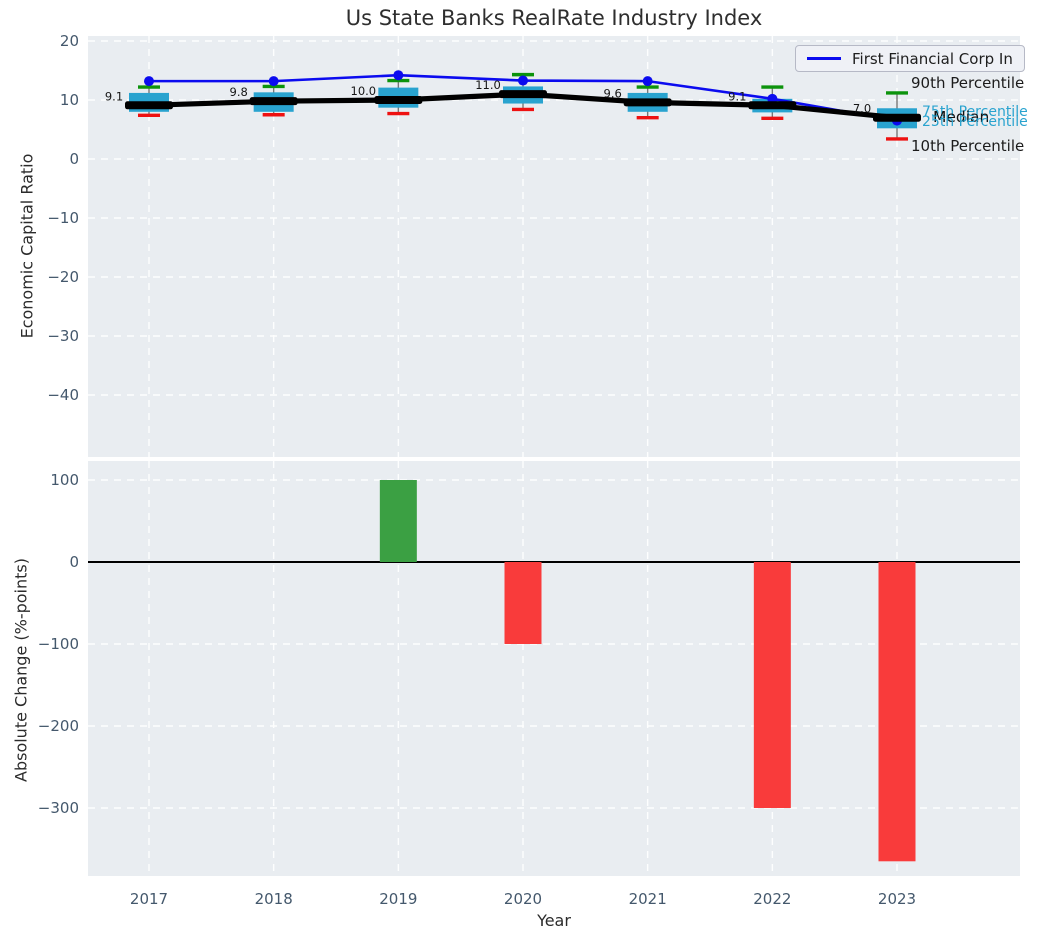 Image resolution: width=1044 pixels, height=942 pixels. Describe the element at coordinates (74, 562) in the screenshot. I see `bottom-y-tick-label-0: 0` at that location.